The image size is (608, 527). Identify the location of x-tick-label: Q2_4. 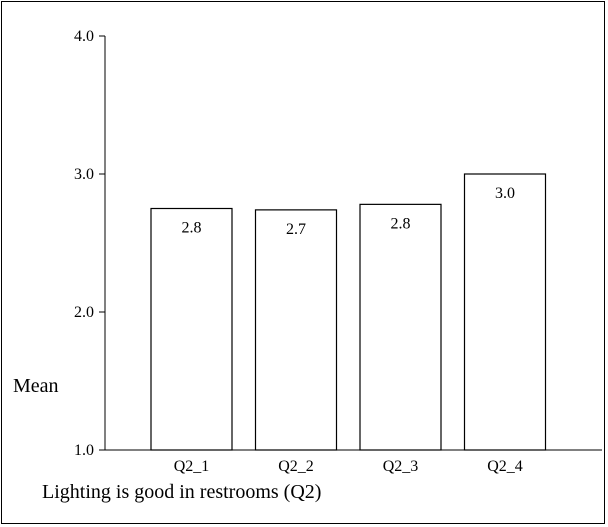
(505, 466).